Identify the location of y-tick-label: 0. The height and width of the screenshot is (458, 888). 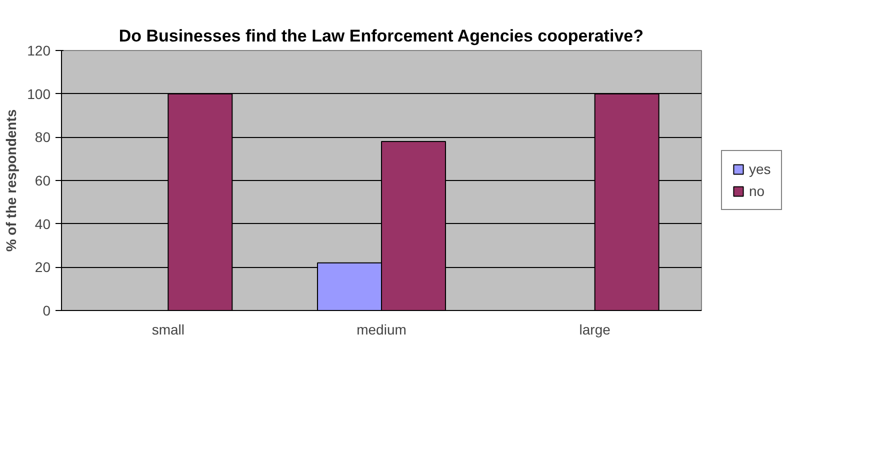
(46, 310).